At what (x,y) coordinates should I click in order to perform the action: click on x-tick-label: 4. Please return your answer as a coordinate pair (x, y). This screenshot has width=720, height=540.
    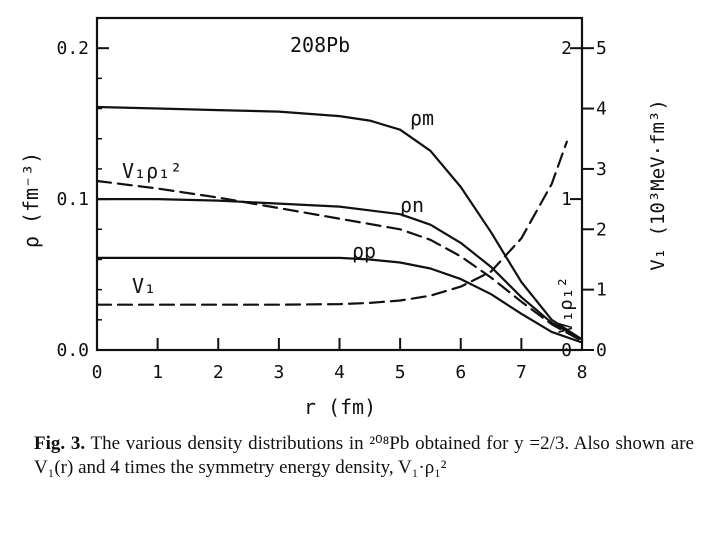
    Looking at the image, I should click on (339, 372).